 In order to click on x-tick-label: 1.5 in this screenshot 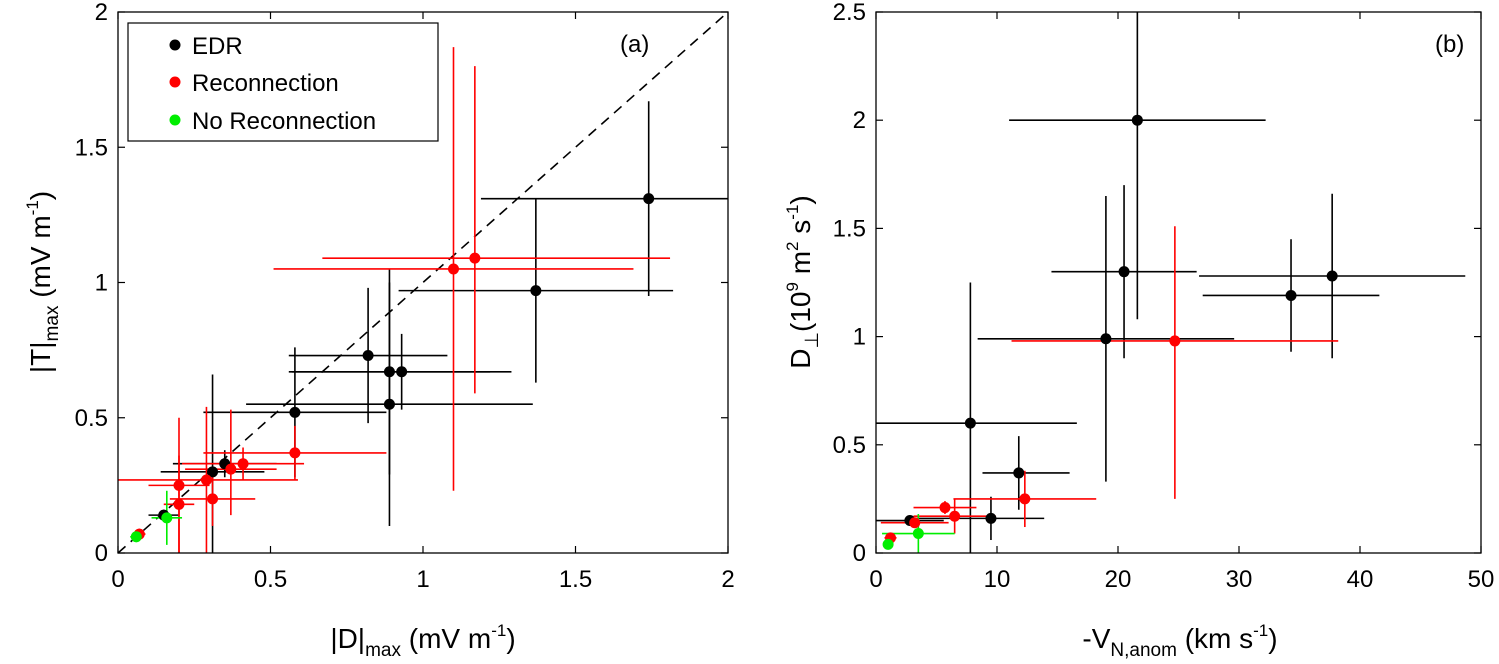, I will do `click(575, 579)`.